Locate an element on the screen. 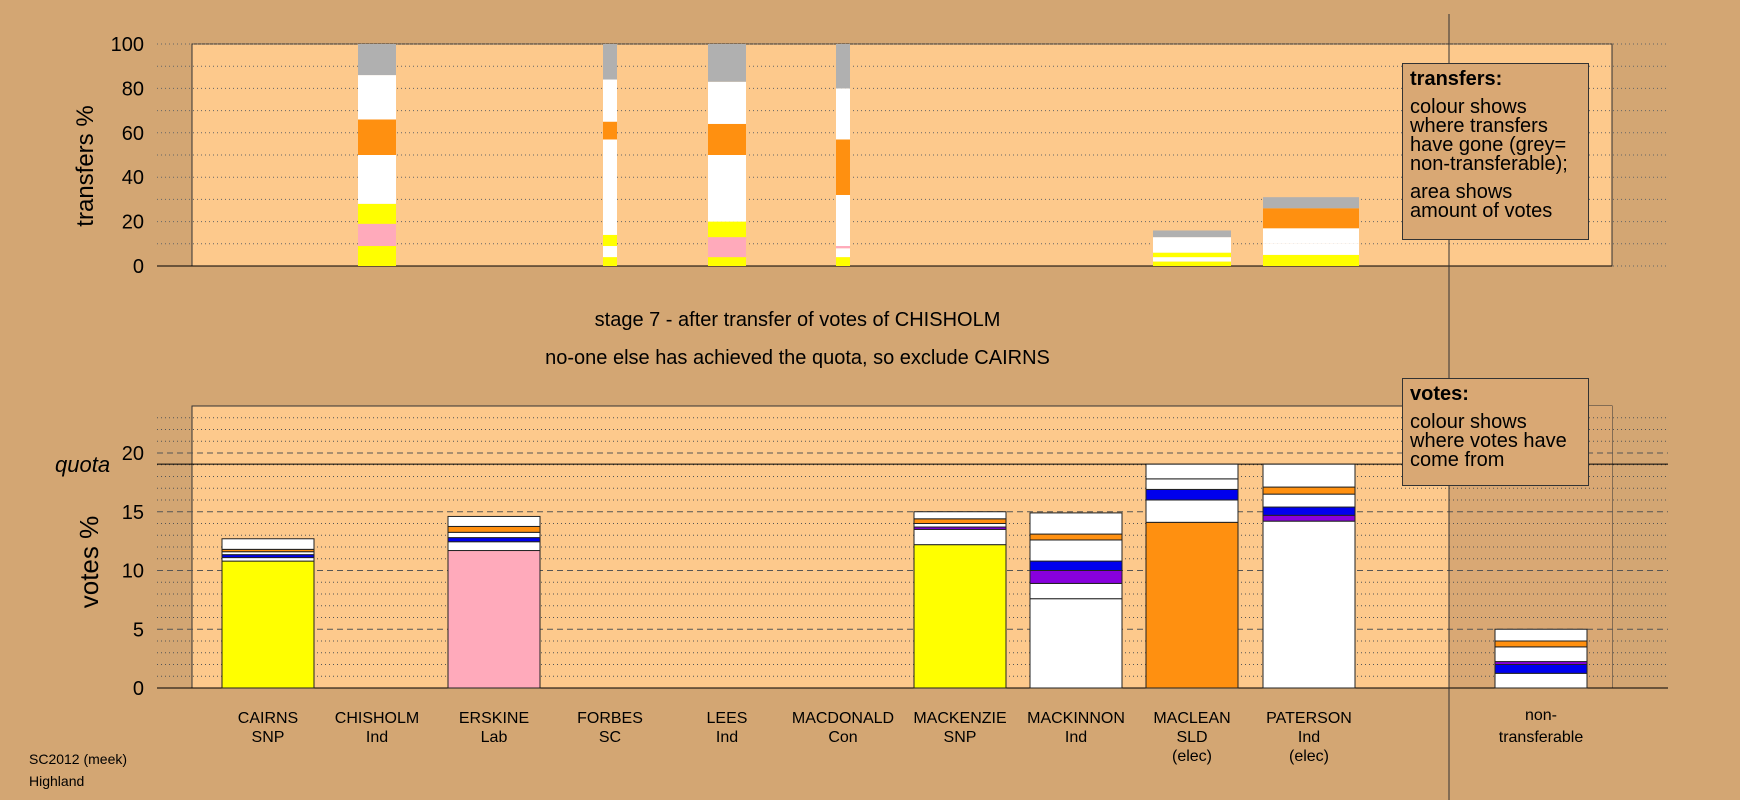 The image size is (1740, 800). transfers-y-tick-label: 40 is located at coordinates (133, 178).